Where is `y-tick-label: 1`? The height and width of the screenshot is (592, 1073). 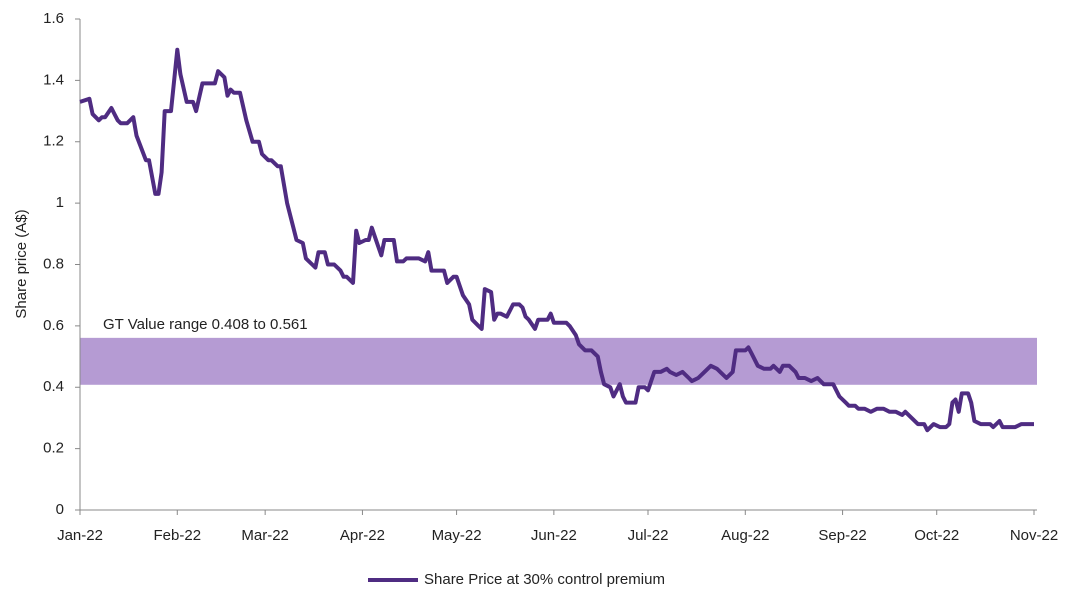
y-tick-label: 1 is located at coordinates (60, 202).